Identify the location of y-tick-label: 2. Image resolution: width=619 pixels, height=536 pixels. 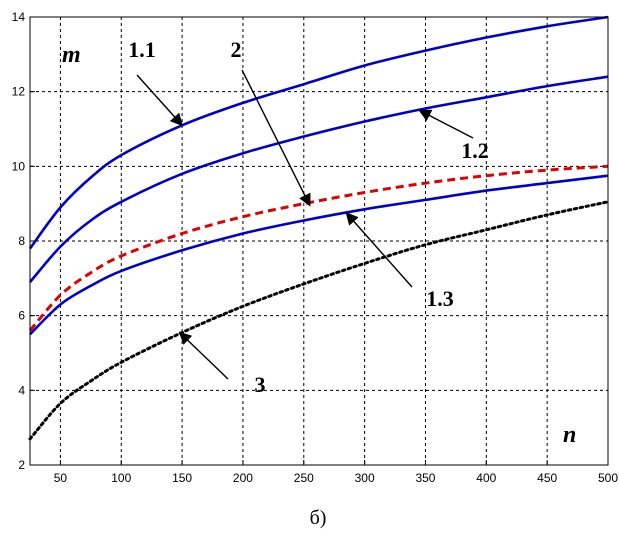
(21, 465).